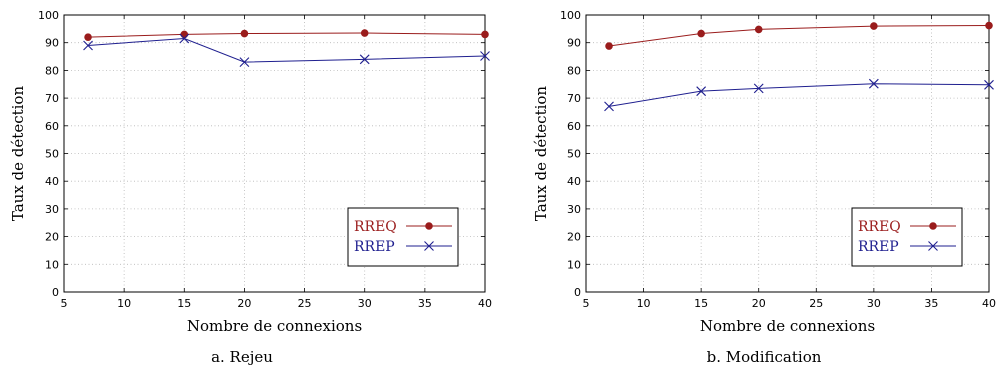  I want to click on chart-caption: a. Rejeu, so click(242, 357).